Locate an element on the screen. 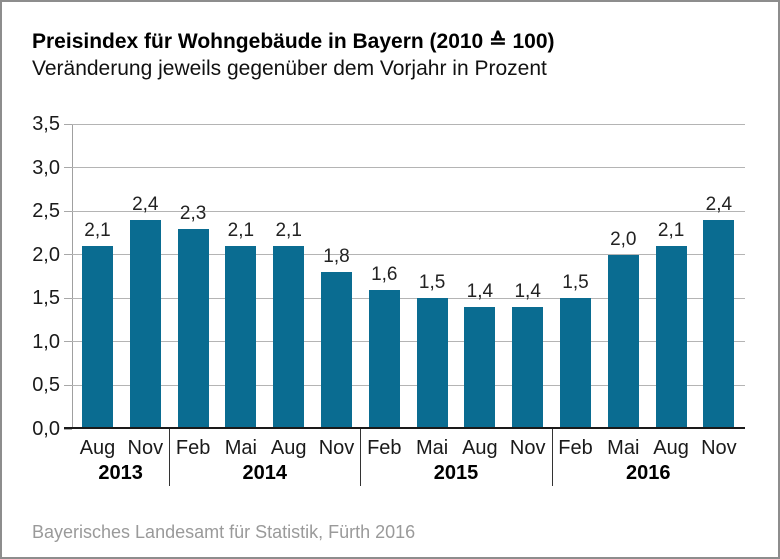 Image resolution: width=780 pixels, height=559 pixels. y-axis-line is located at coordinates (72, 276).